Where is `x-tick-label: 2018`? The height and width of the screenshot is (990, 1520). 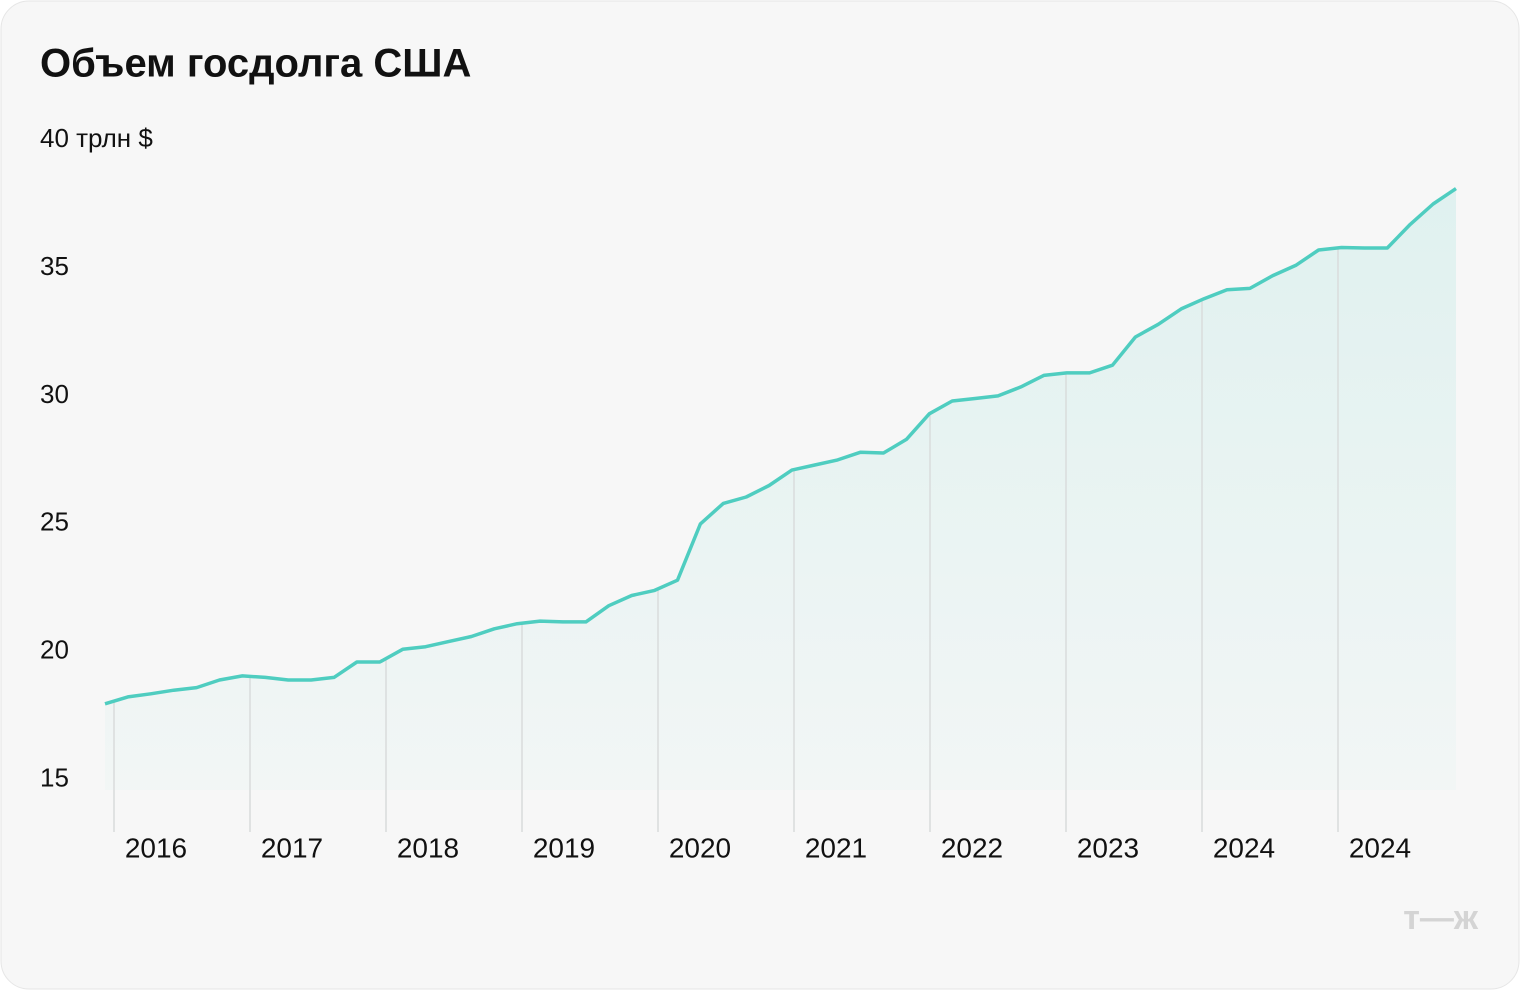
x-tick-label: 2018 is located at coordinates (428, 847).